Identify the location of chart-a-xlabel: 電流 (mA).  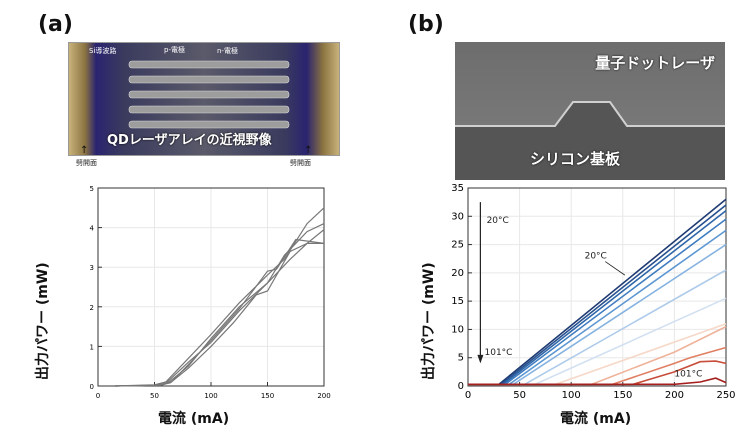
(194, 419).